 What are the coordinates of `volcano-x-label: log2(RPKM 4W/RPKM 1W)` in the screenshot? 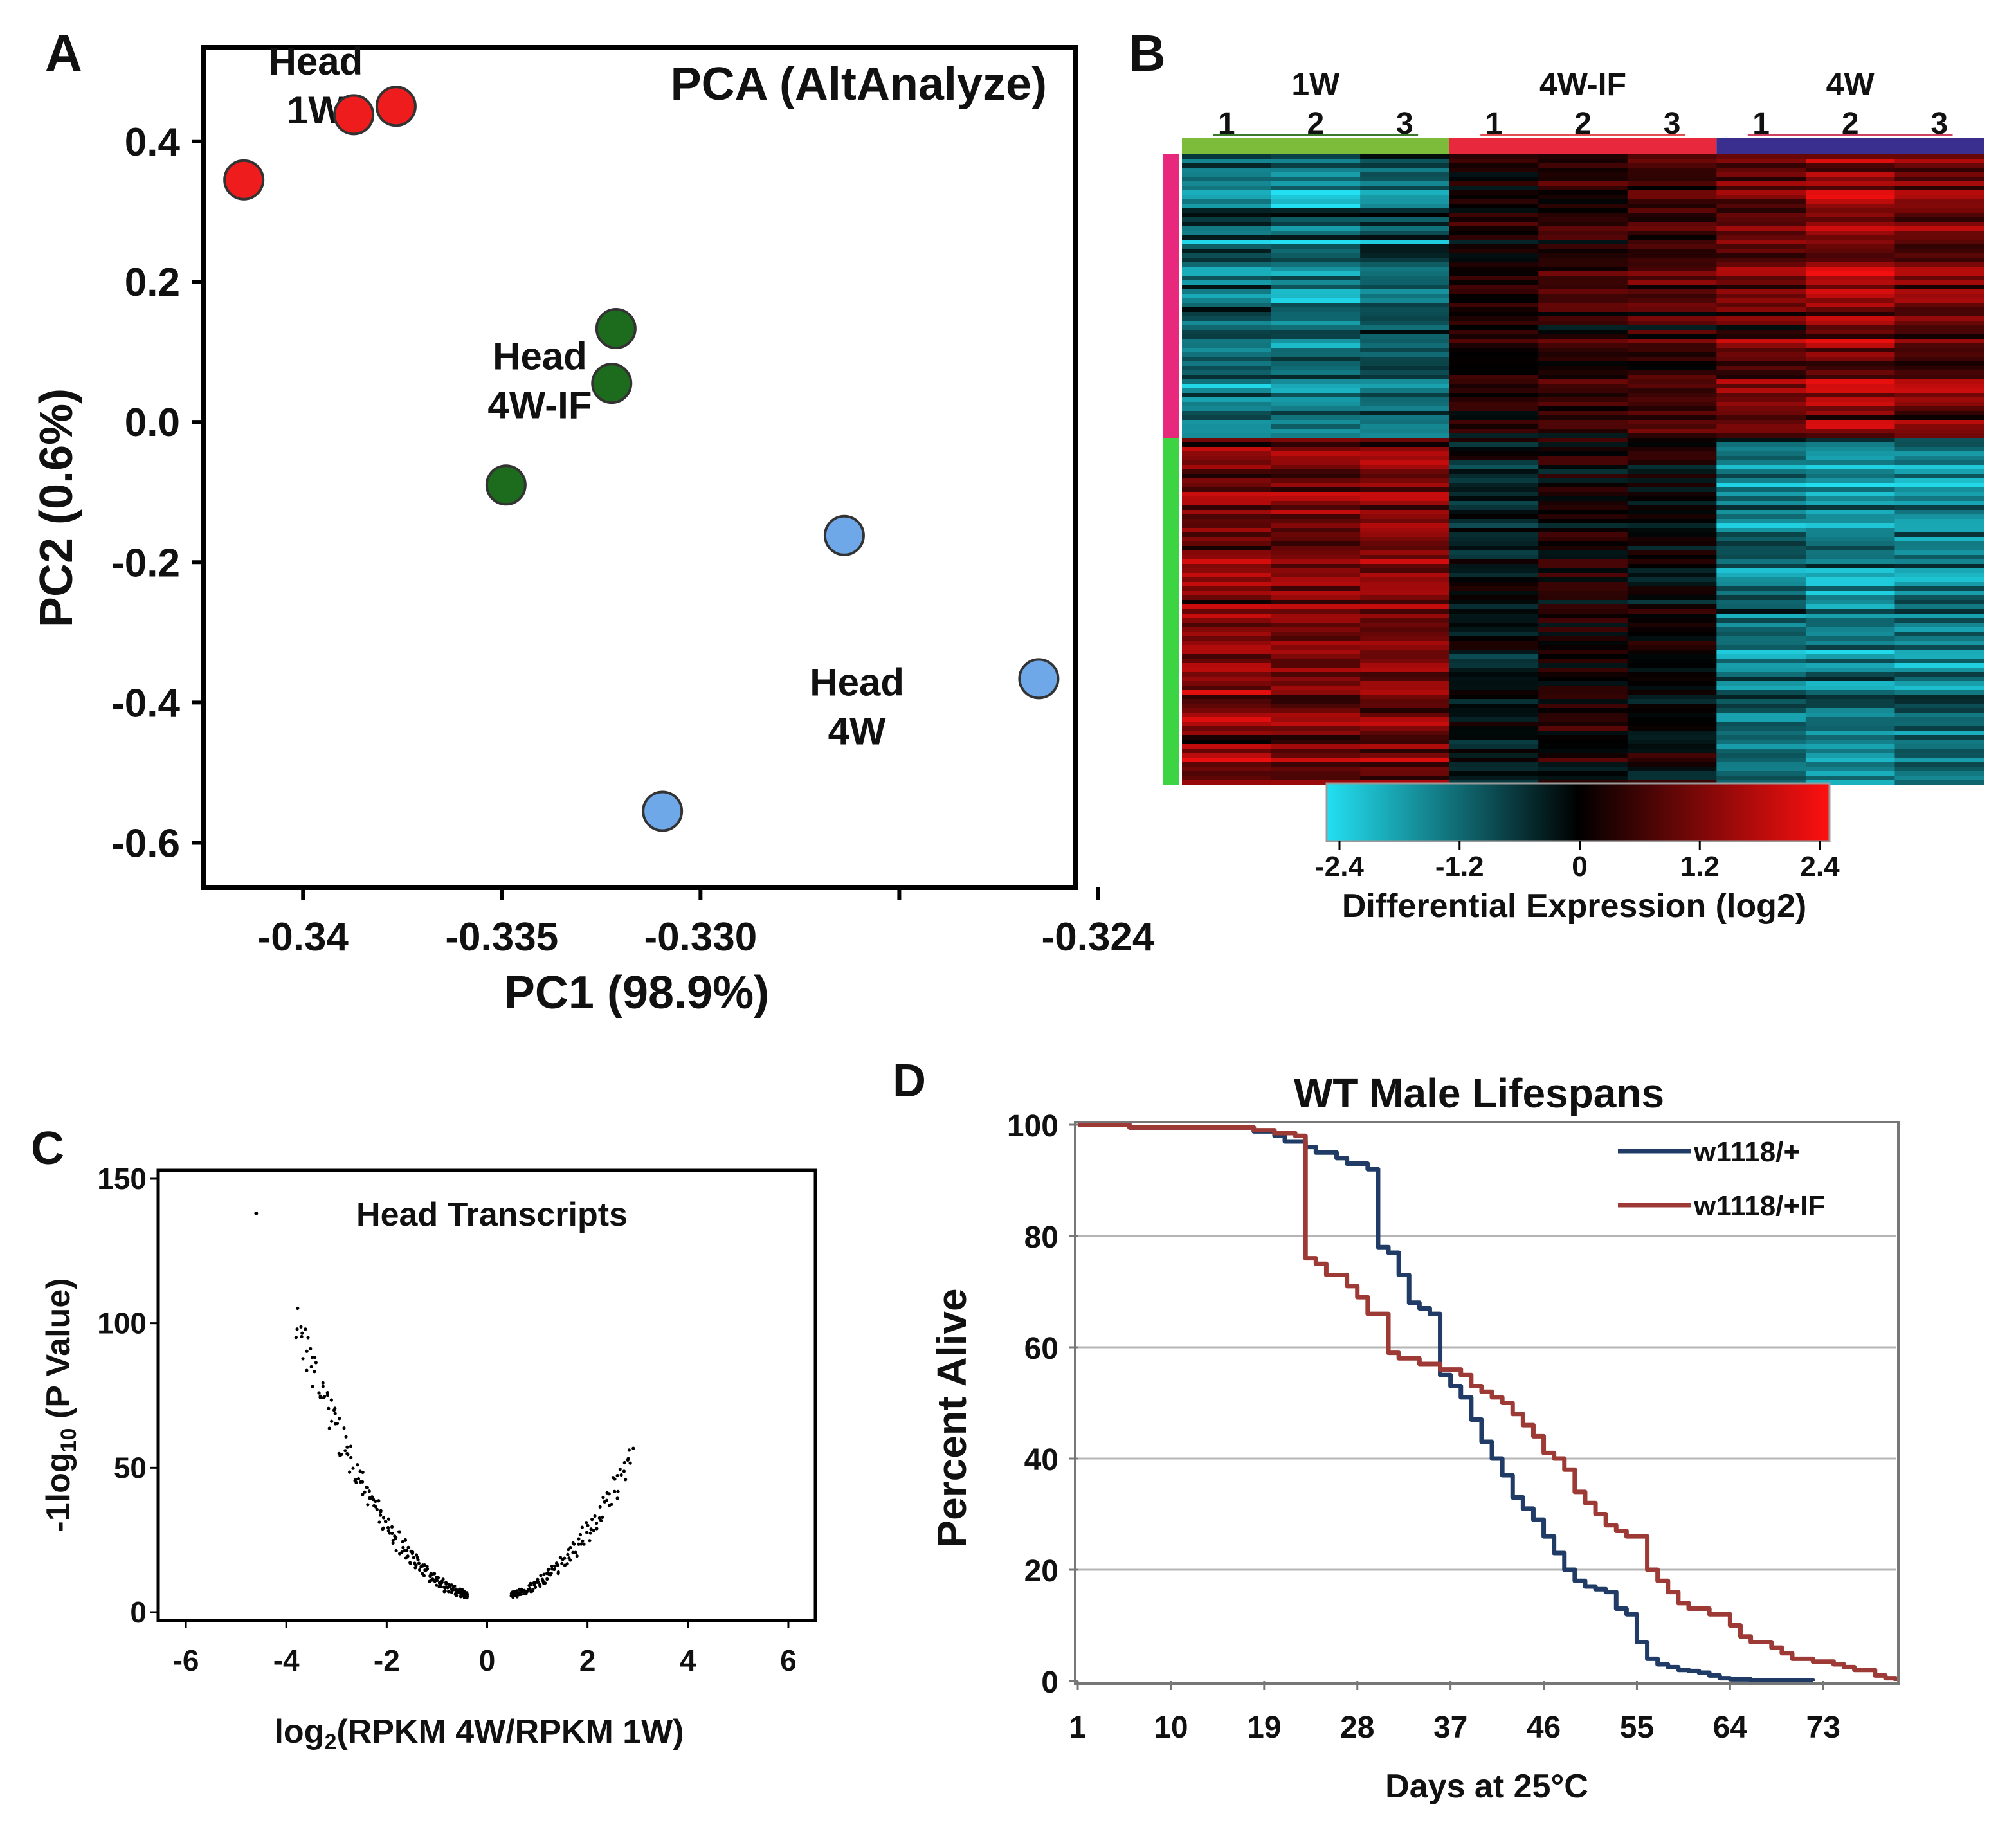 It's located at (479, 1733).